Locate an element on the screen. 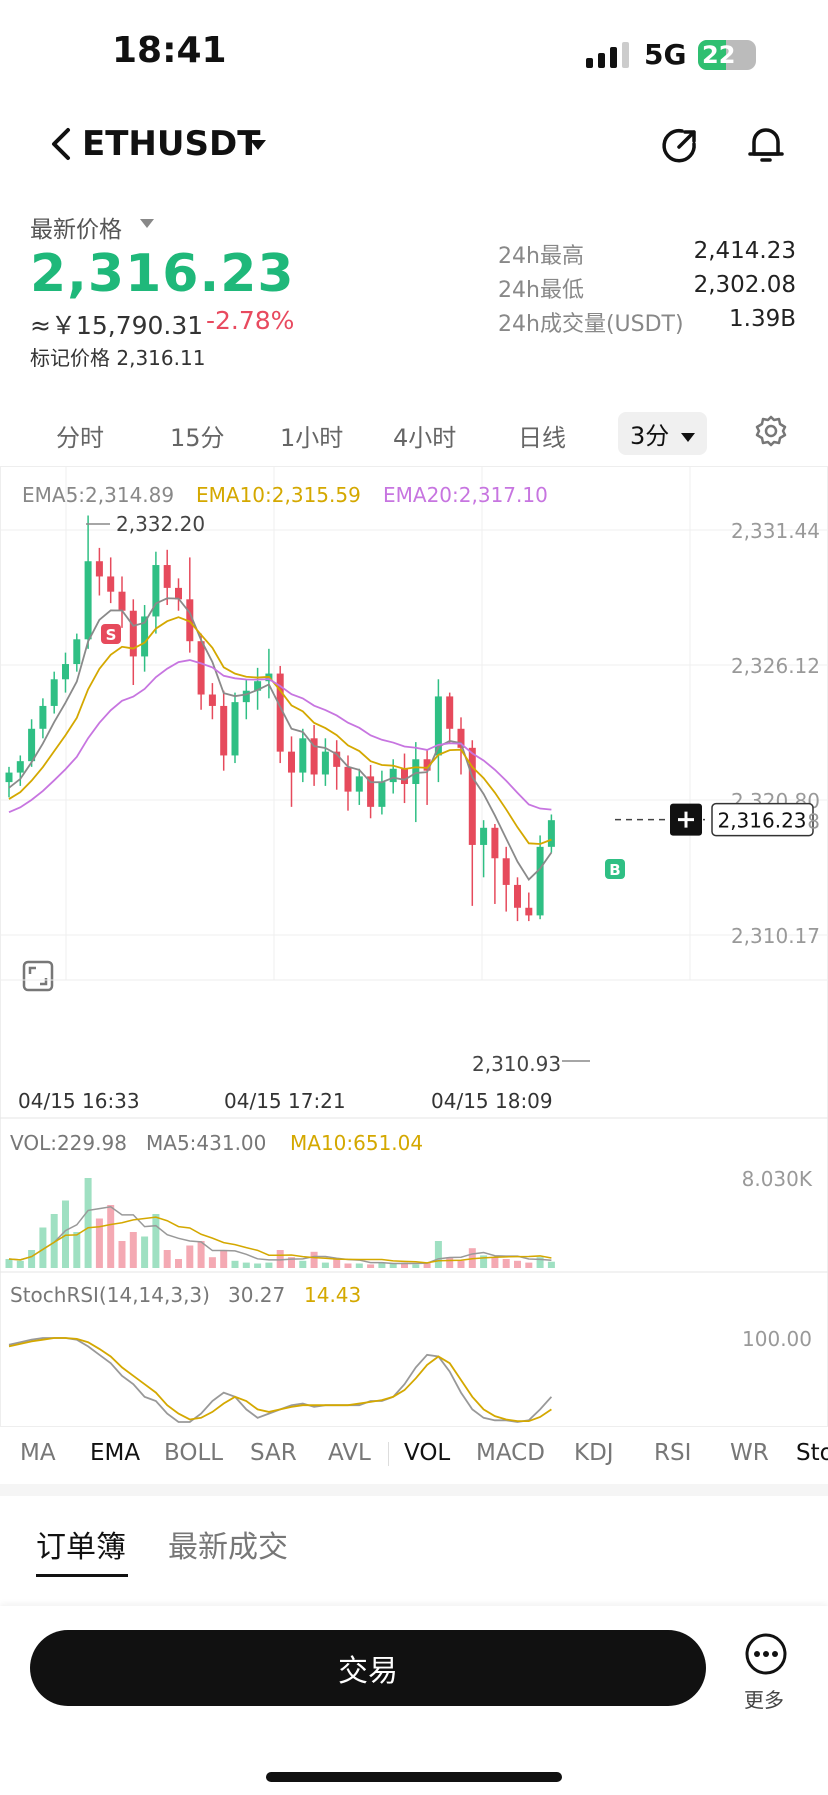 This screenshot has height=1795, width=828. indicator-ma: MA is located at coordinates (38, 1453).